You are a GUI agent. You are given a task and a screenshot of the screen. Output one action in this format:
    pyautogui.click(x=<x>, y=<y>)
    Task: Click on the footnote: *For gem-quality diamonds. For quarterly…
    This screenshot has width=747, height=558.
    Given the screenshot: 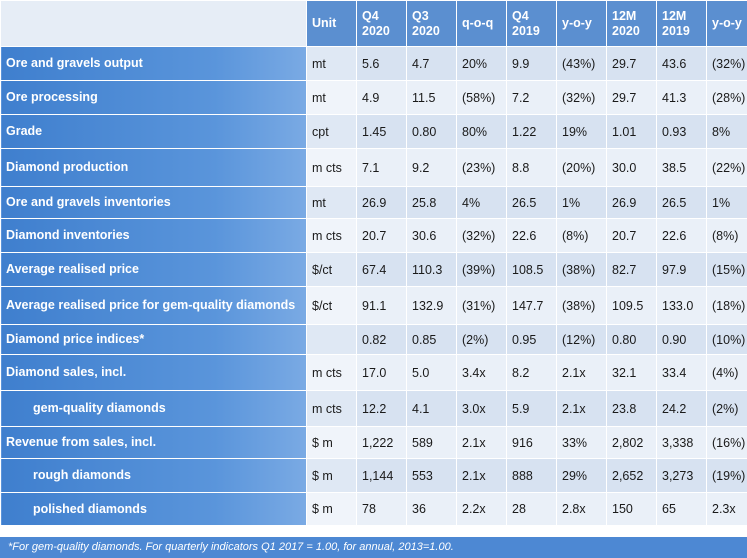 What is the action you would take?
    pyautogui.click(x=373, y=547)
    